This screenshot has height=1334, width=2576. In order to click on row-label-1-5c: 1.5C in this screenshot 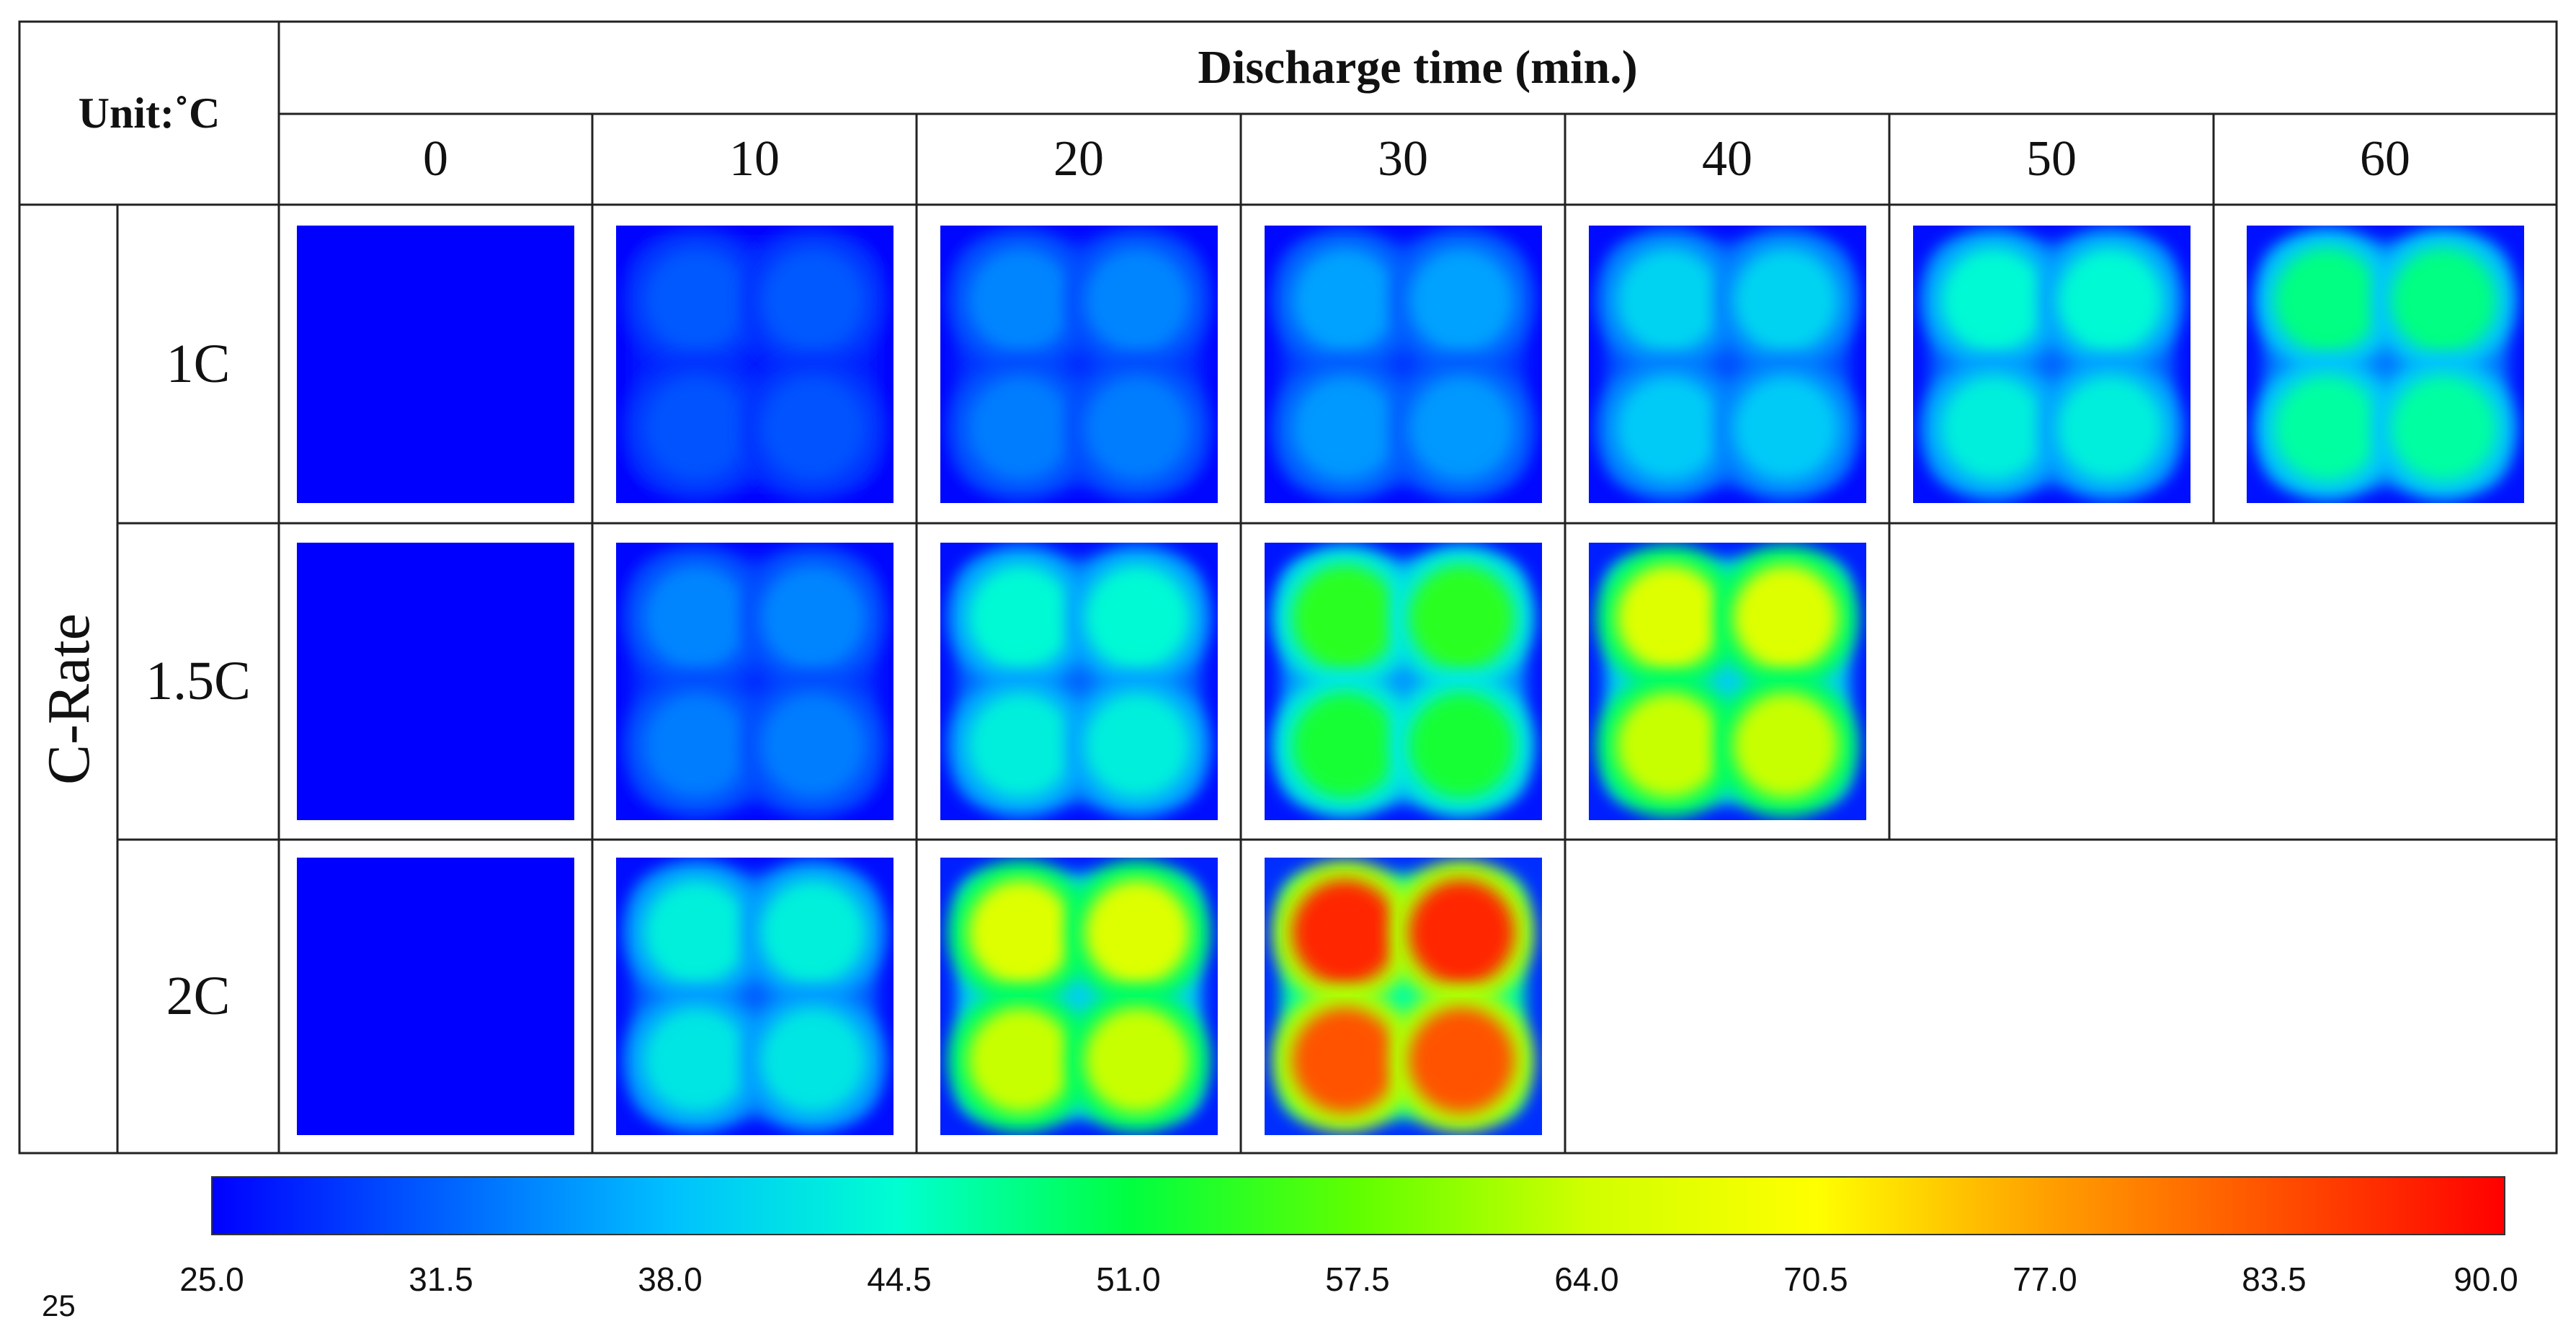, I will do `click(198, 681)`.